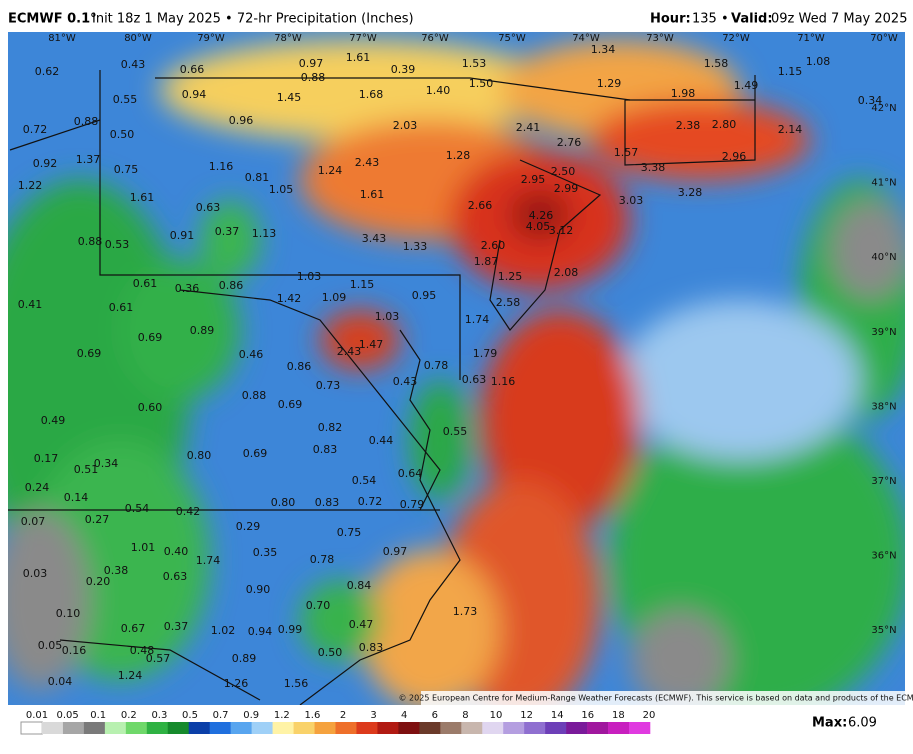 The width and height of the screenshot is (913, 754). Describe the element at coordinates (121, 307) in the screenshot. I see `point-value: 0.61` at that location.